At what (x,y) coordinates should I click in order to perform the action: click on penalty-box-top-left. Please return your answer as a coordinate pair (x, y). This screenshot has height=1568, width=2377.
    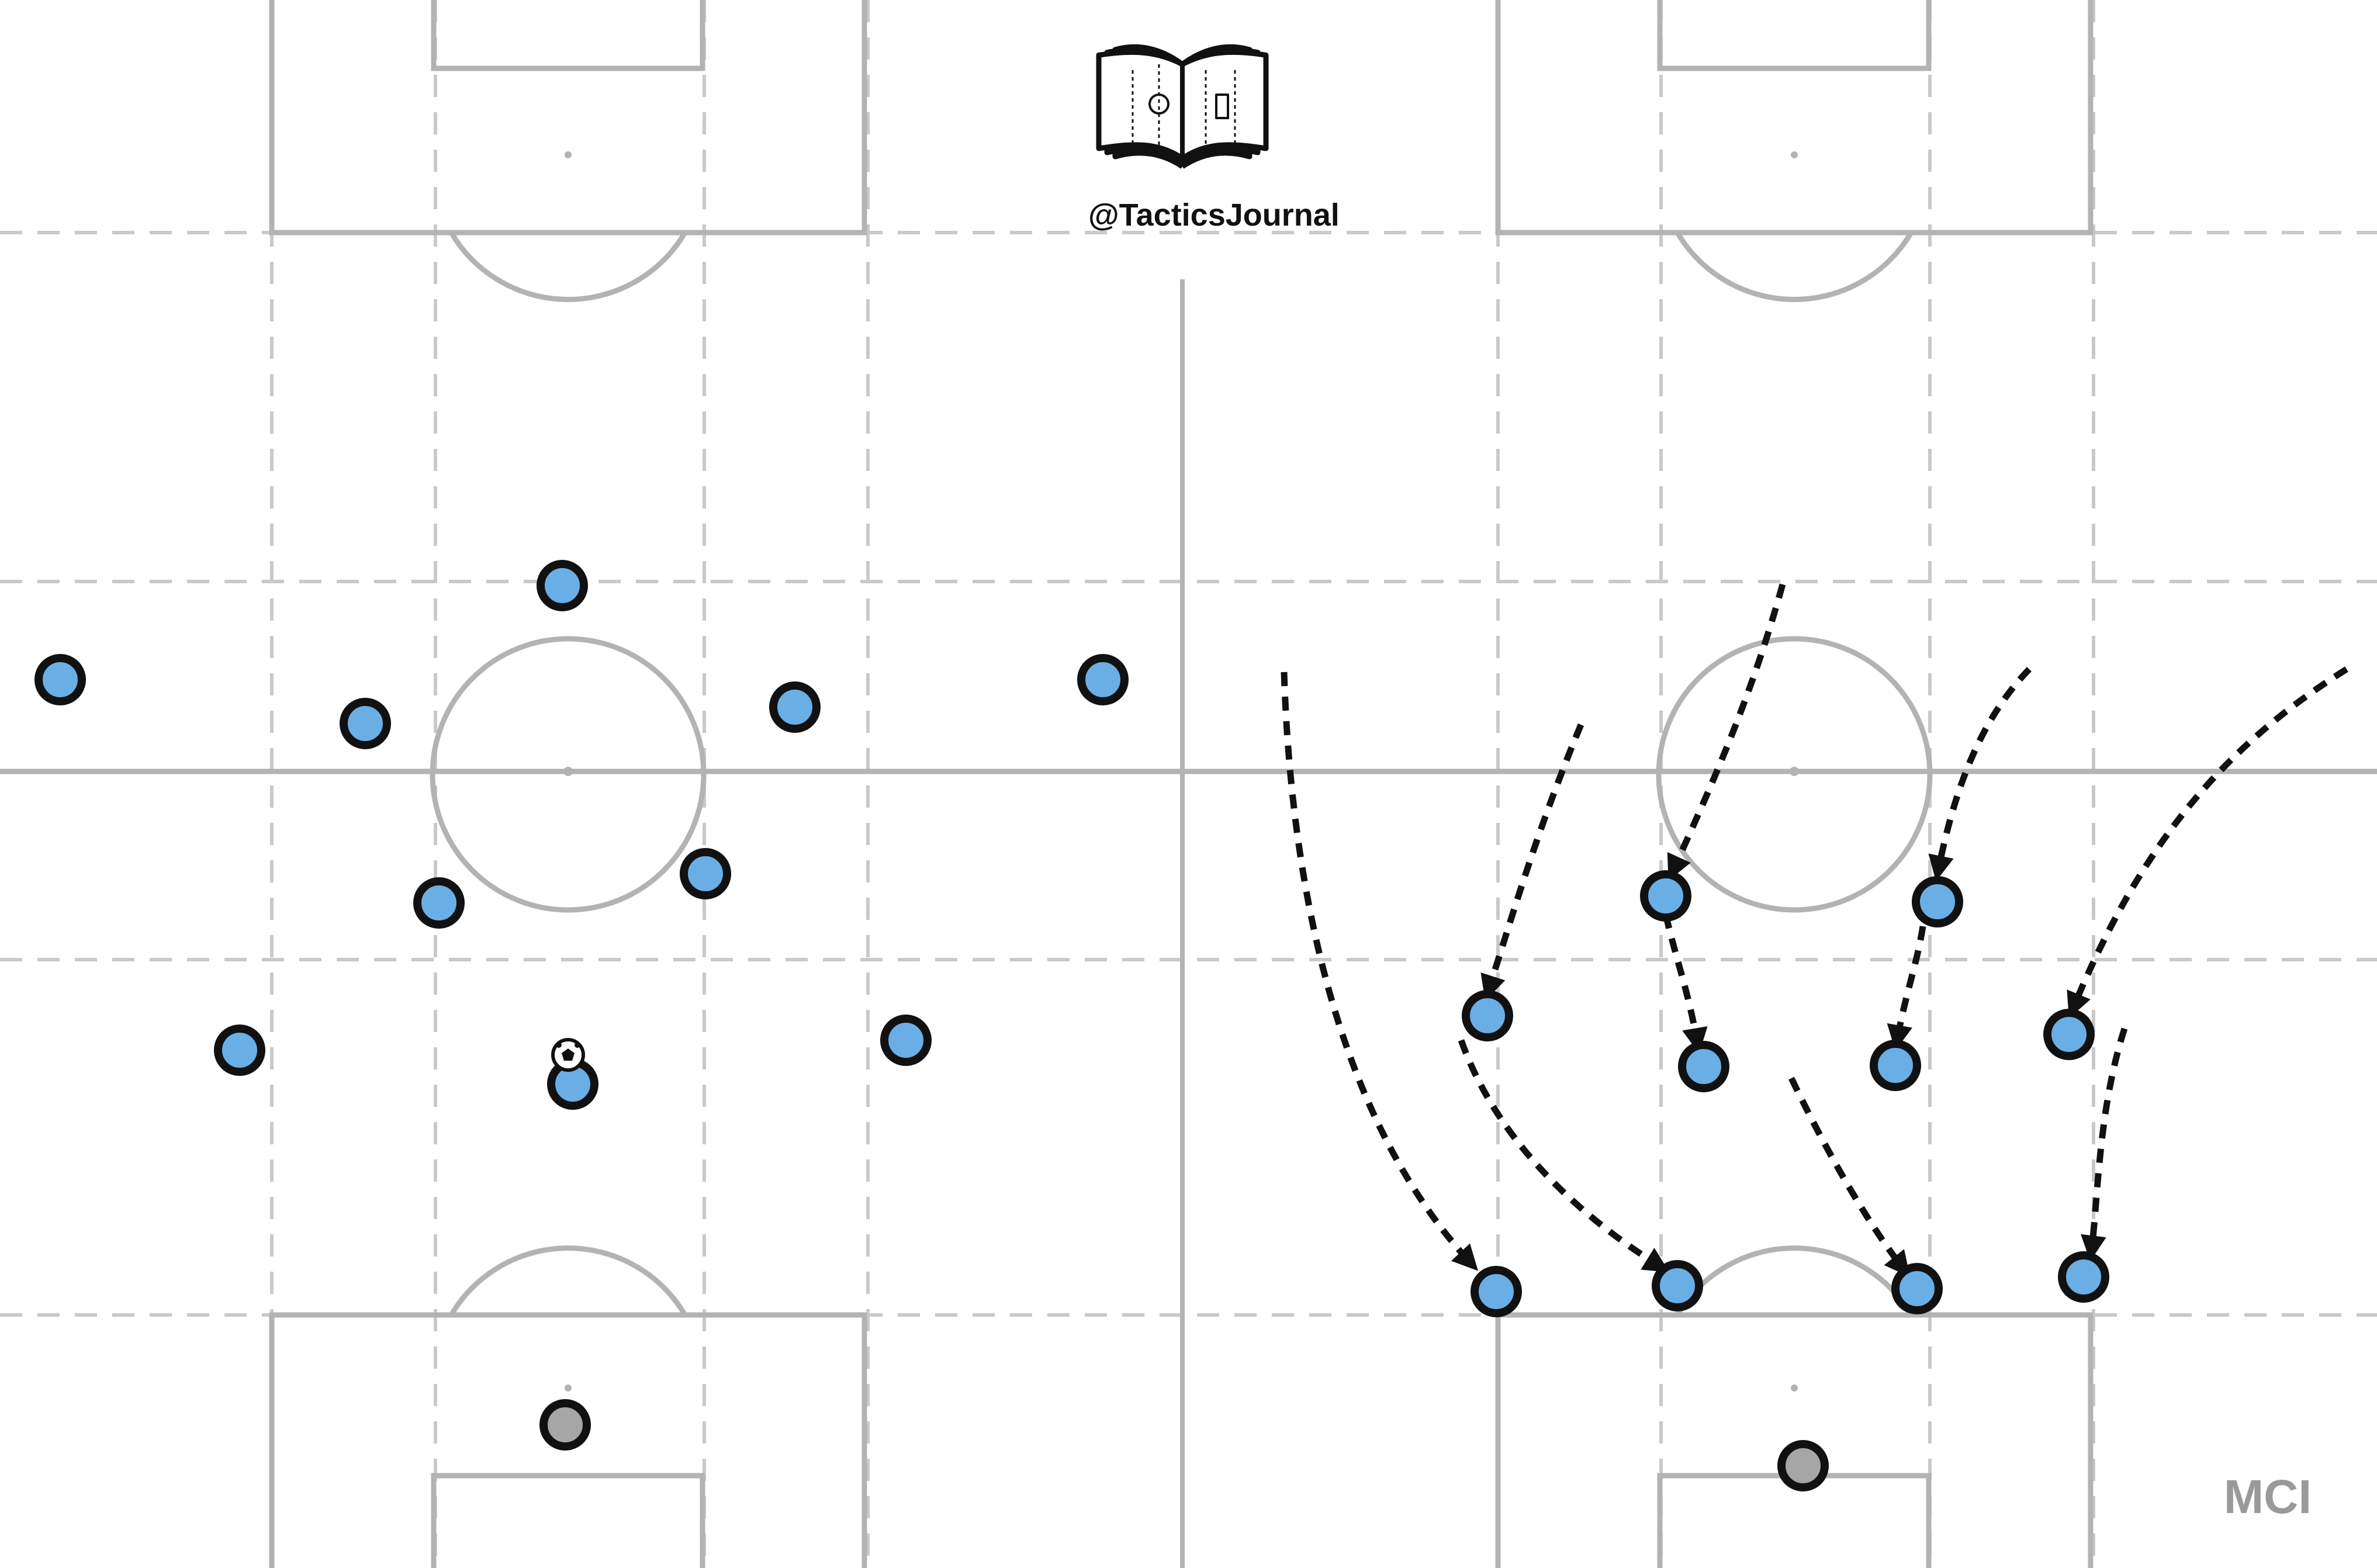
    Looking at the image, I should click on (568, 118).